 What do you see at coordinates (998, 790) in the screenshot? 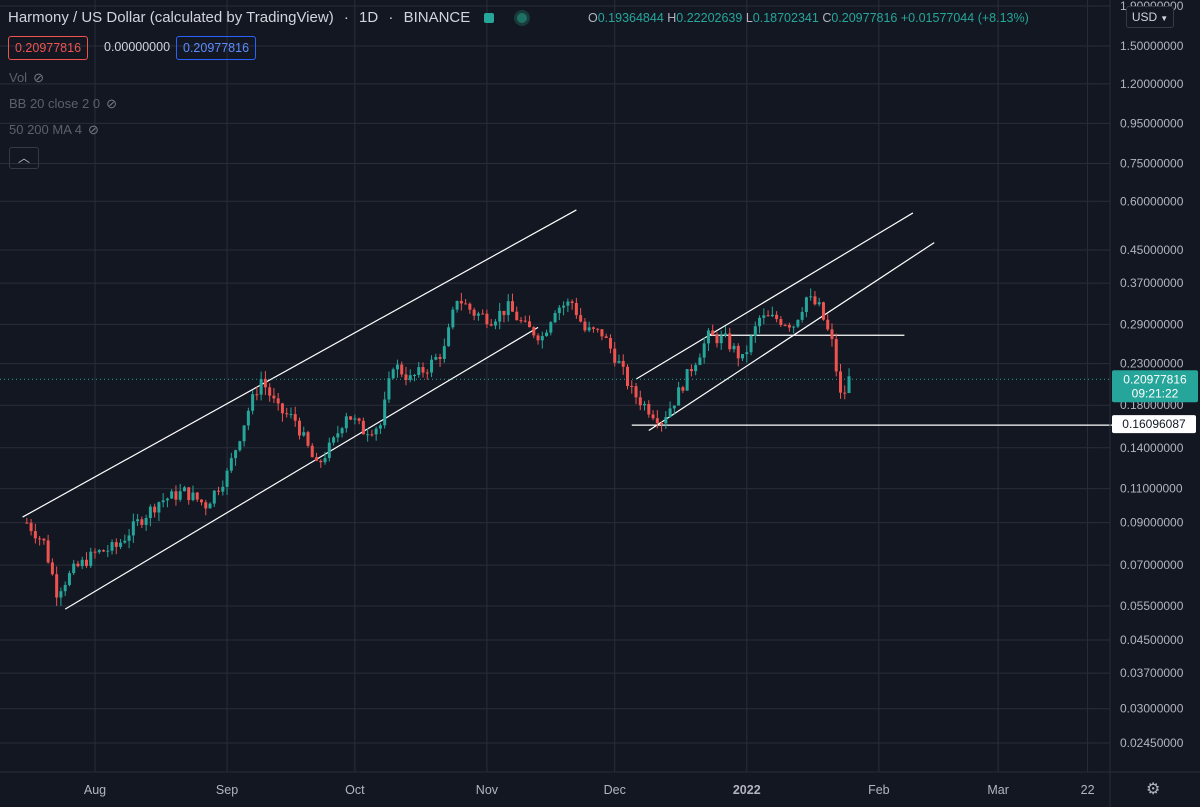
I see `x-tick-label: Mar` at bounding box center [998, 790].